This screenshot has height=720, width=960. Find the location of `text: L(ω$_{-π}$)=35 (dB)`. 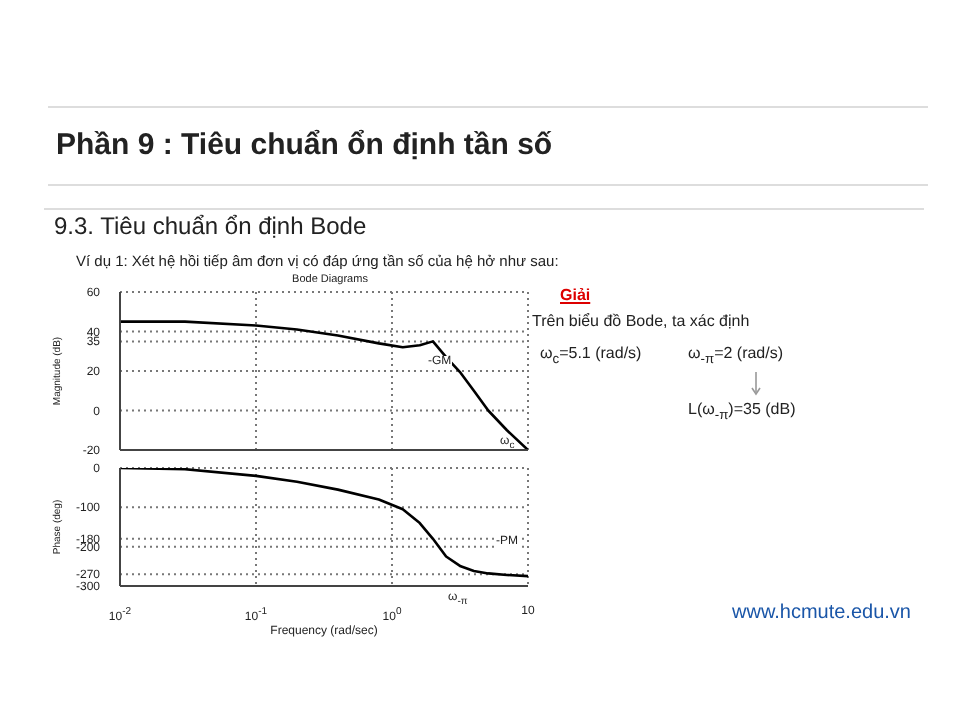

text: L(ω$_{-π}$)=35 (dB) is located at coordinates (742, 412).